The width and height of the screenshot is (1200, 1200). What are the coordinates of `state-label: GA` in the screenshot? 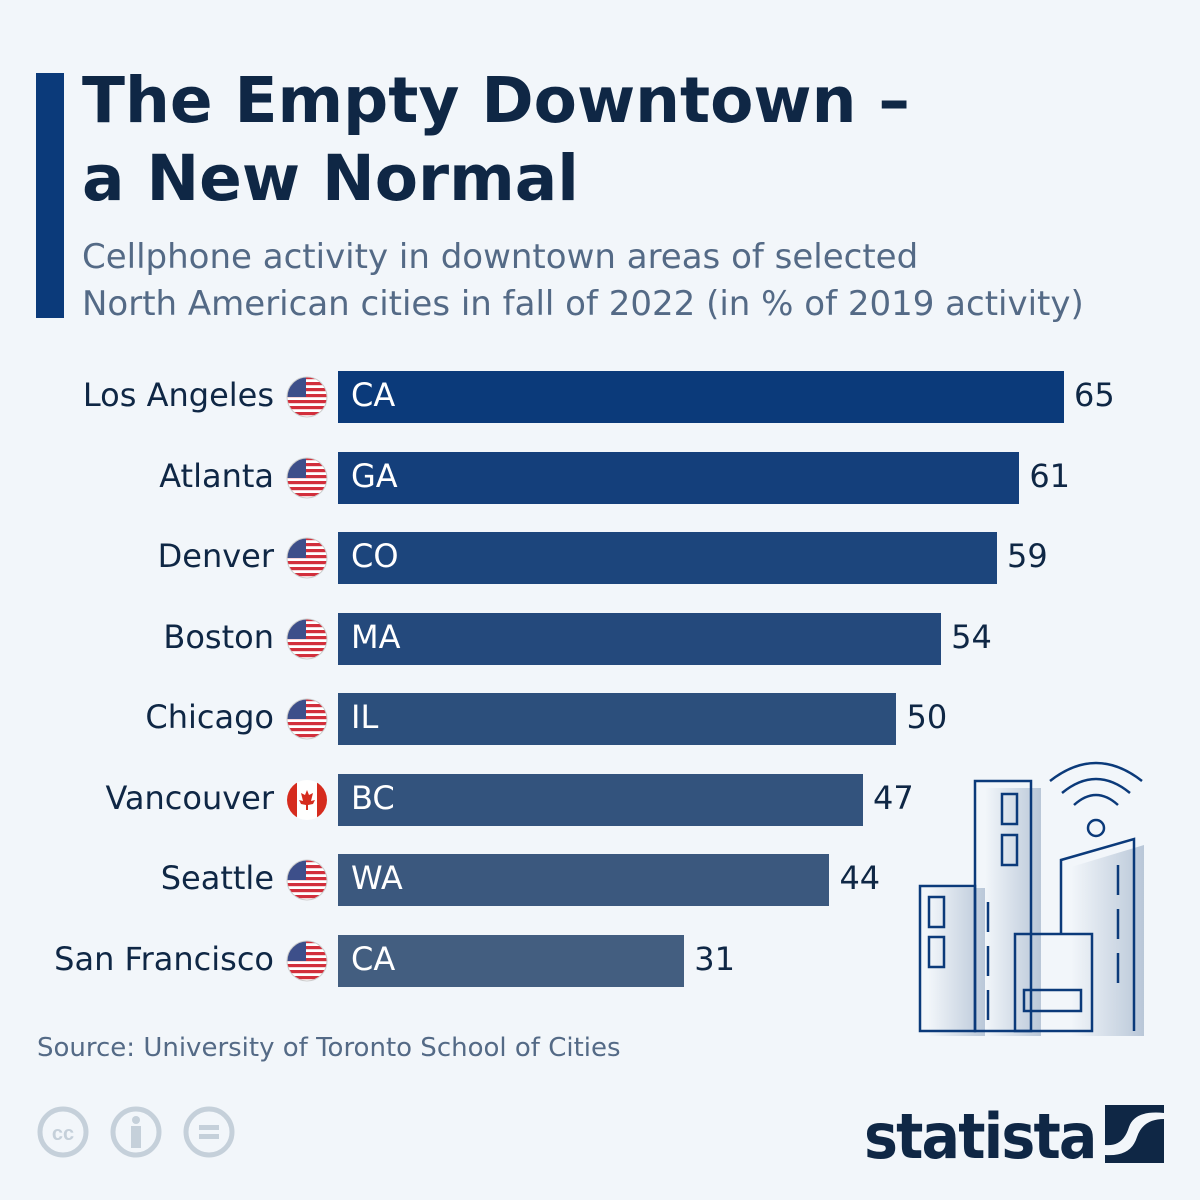 It's located at (374, 475).